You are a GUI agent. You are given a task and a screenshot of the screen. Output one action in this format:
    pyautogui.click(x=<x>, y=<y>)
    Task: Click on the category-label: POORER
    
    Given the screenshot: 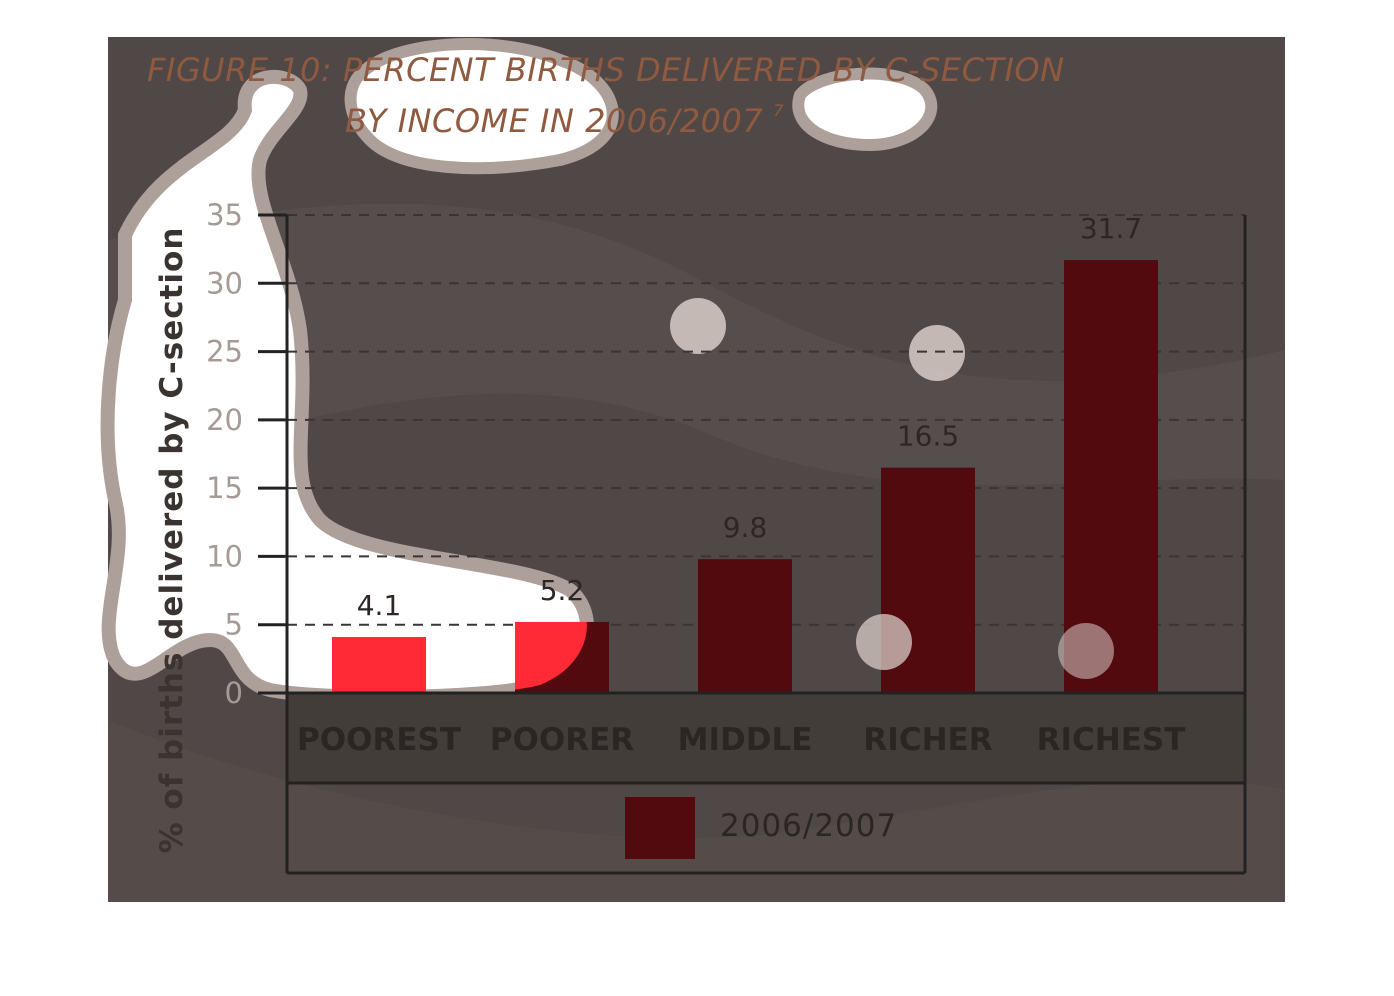 What is the action you would take?
    pyautogui.click(x=562, y=740)
    